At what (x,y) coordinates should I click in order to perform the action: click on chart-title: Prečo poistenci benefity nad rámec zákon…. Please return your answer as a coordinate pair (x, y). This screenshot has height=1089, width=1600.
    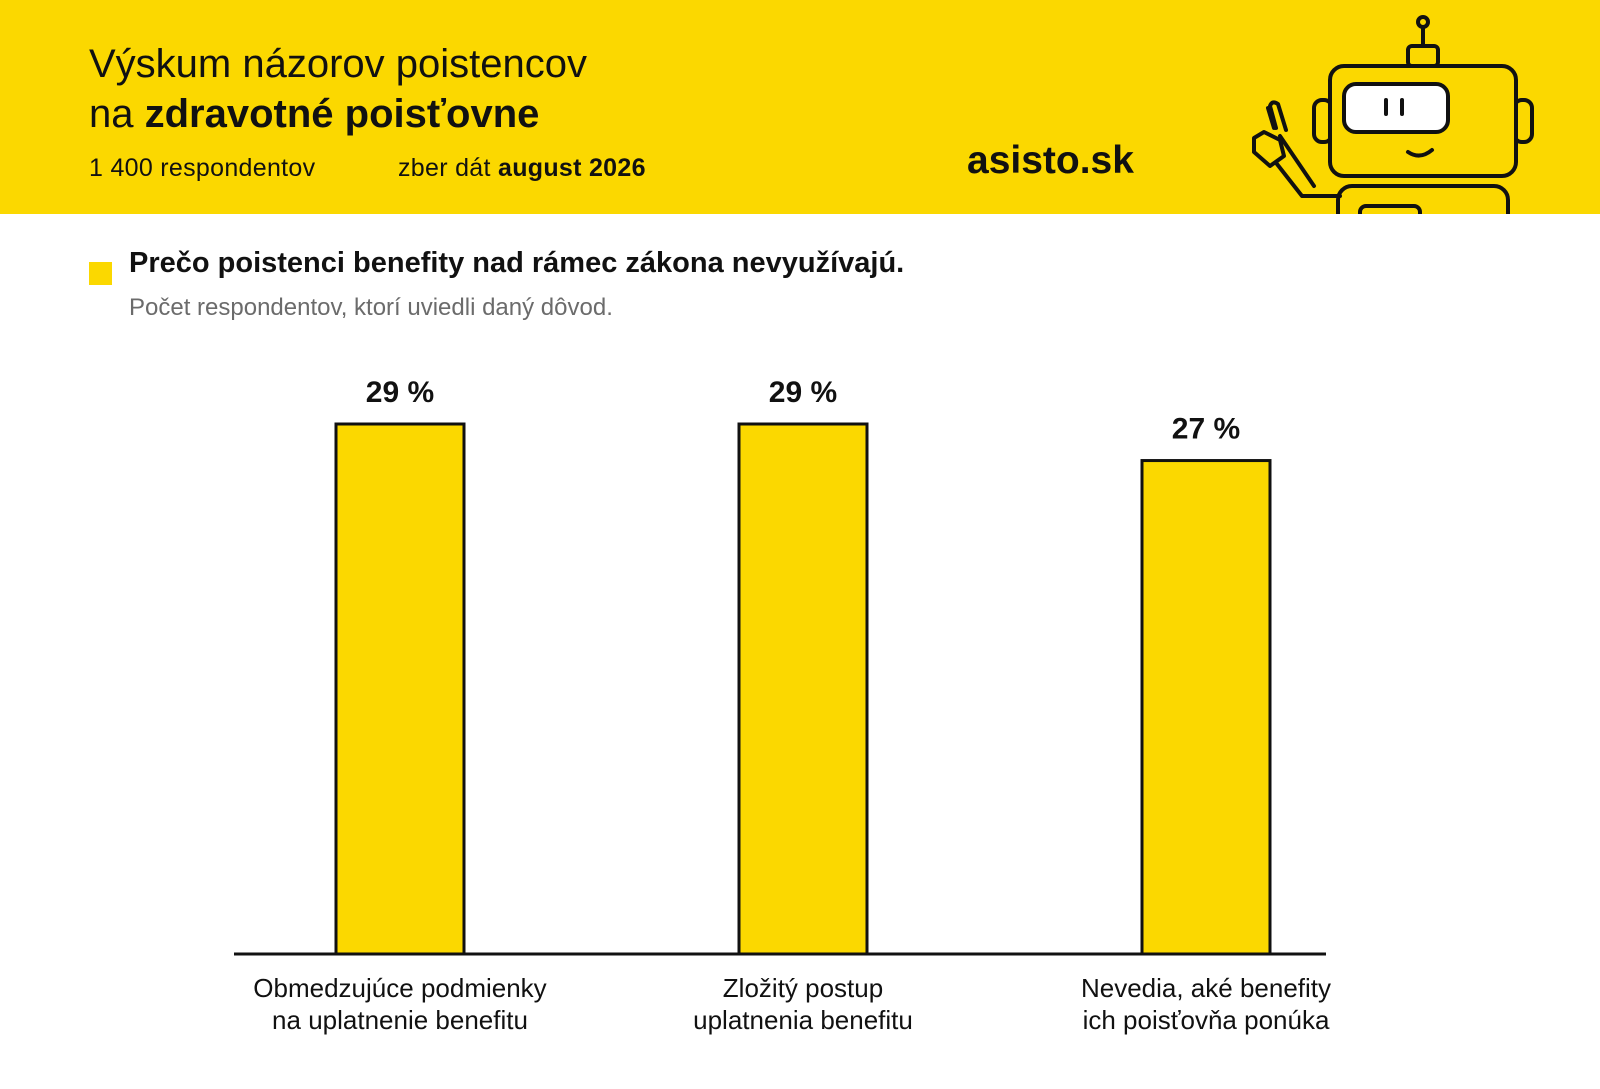
    Looking at the image, I should click on (517, 263).